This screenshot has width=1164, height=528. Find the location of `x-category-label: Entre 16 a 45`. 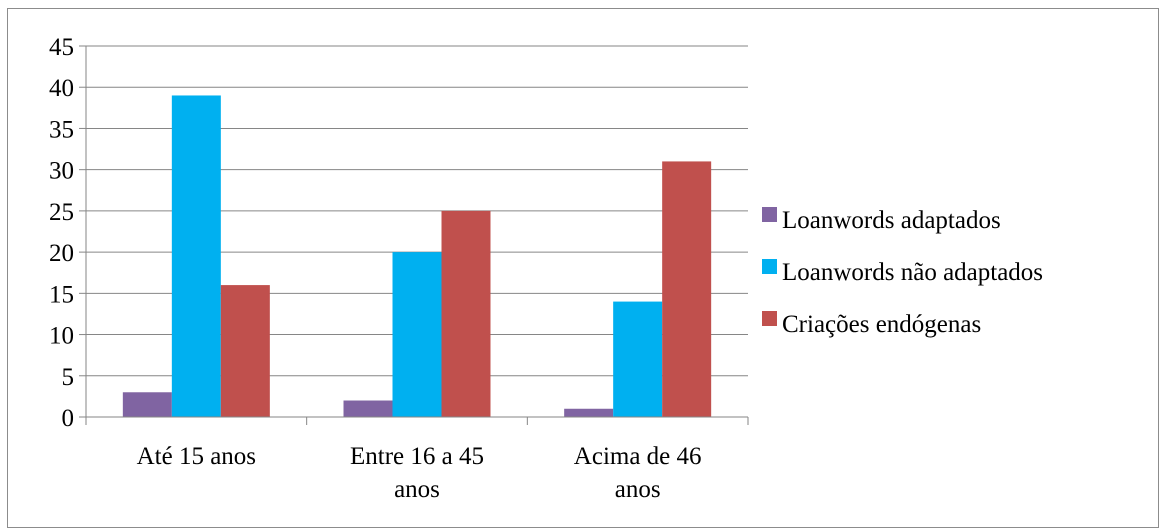

x-category-label: Entre 16 a 45 is located at coordinates (417, 456).